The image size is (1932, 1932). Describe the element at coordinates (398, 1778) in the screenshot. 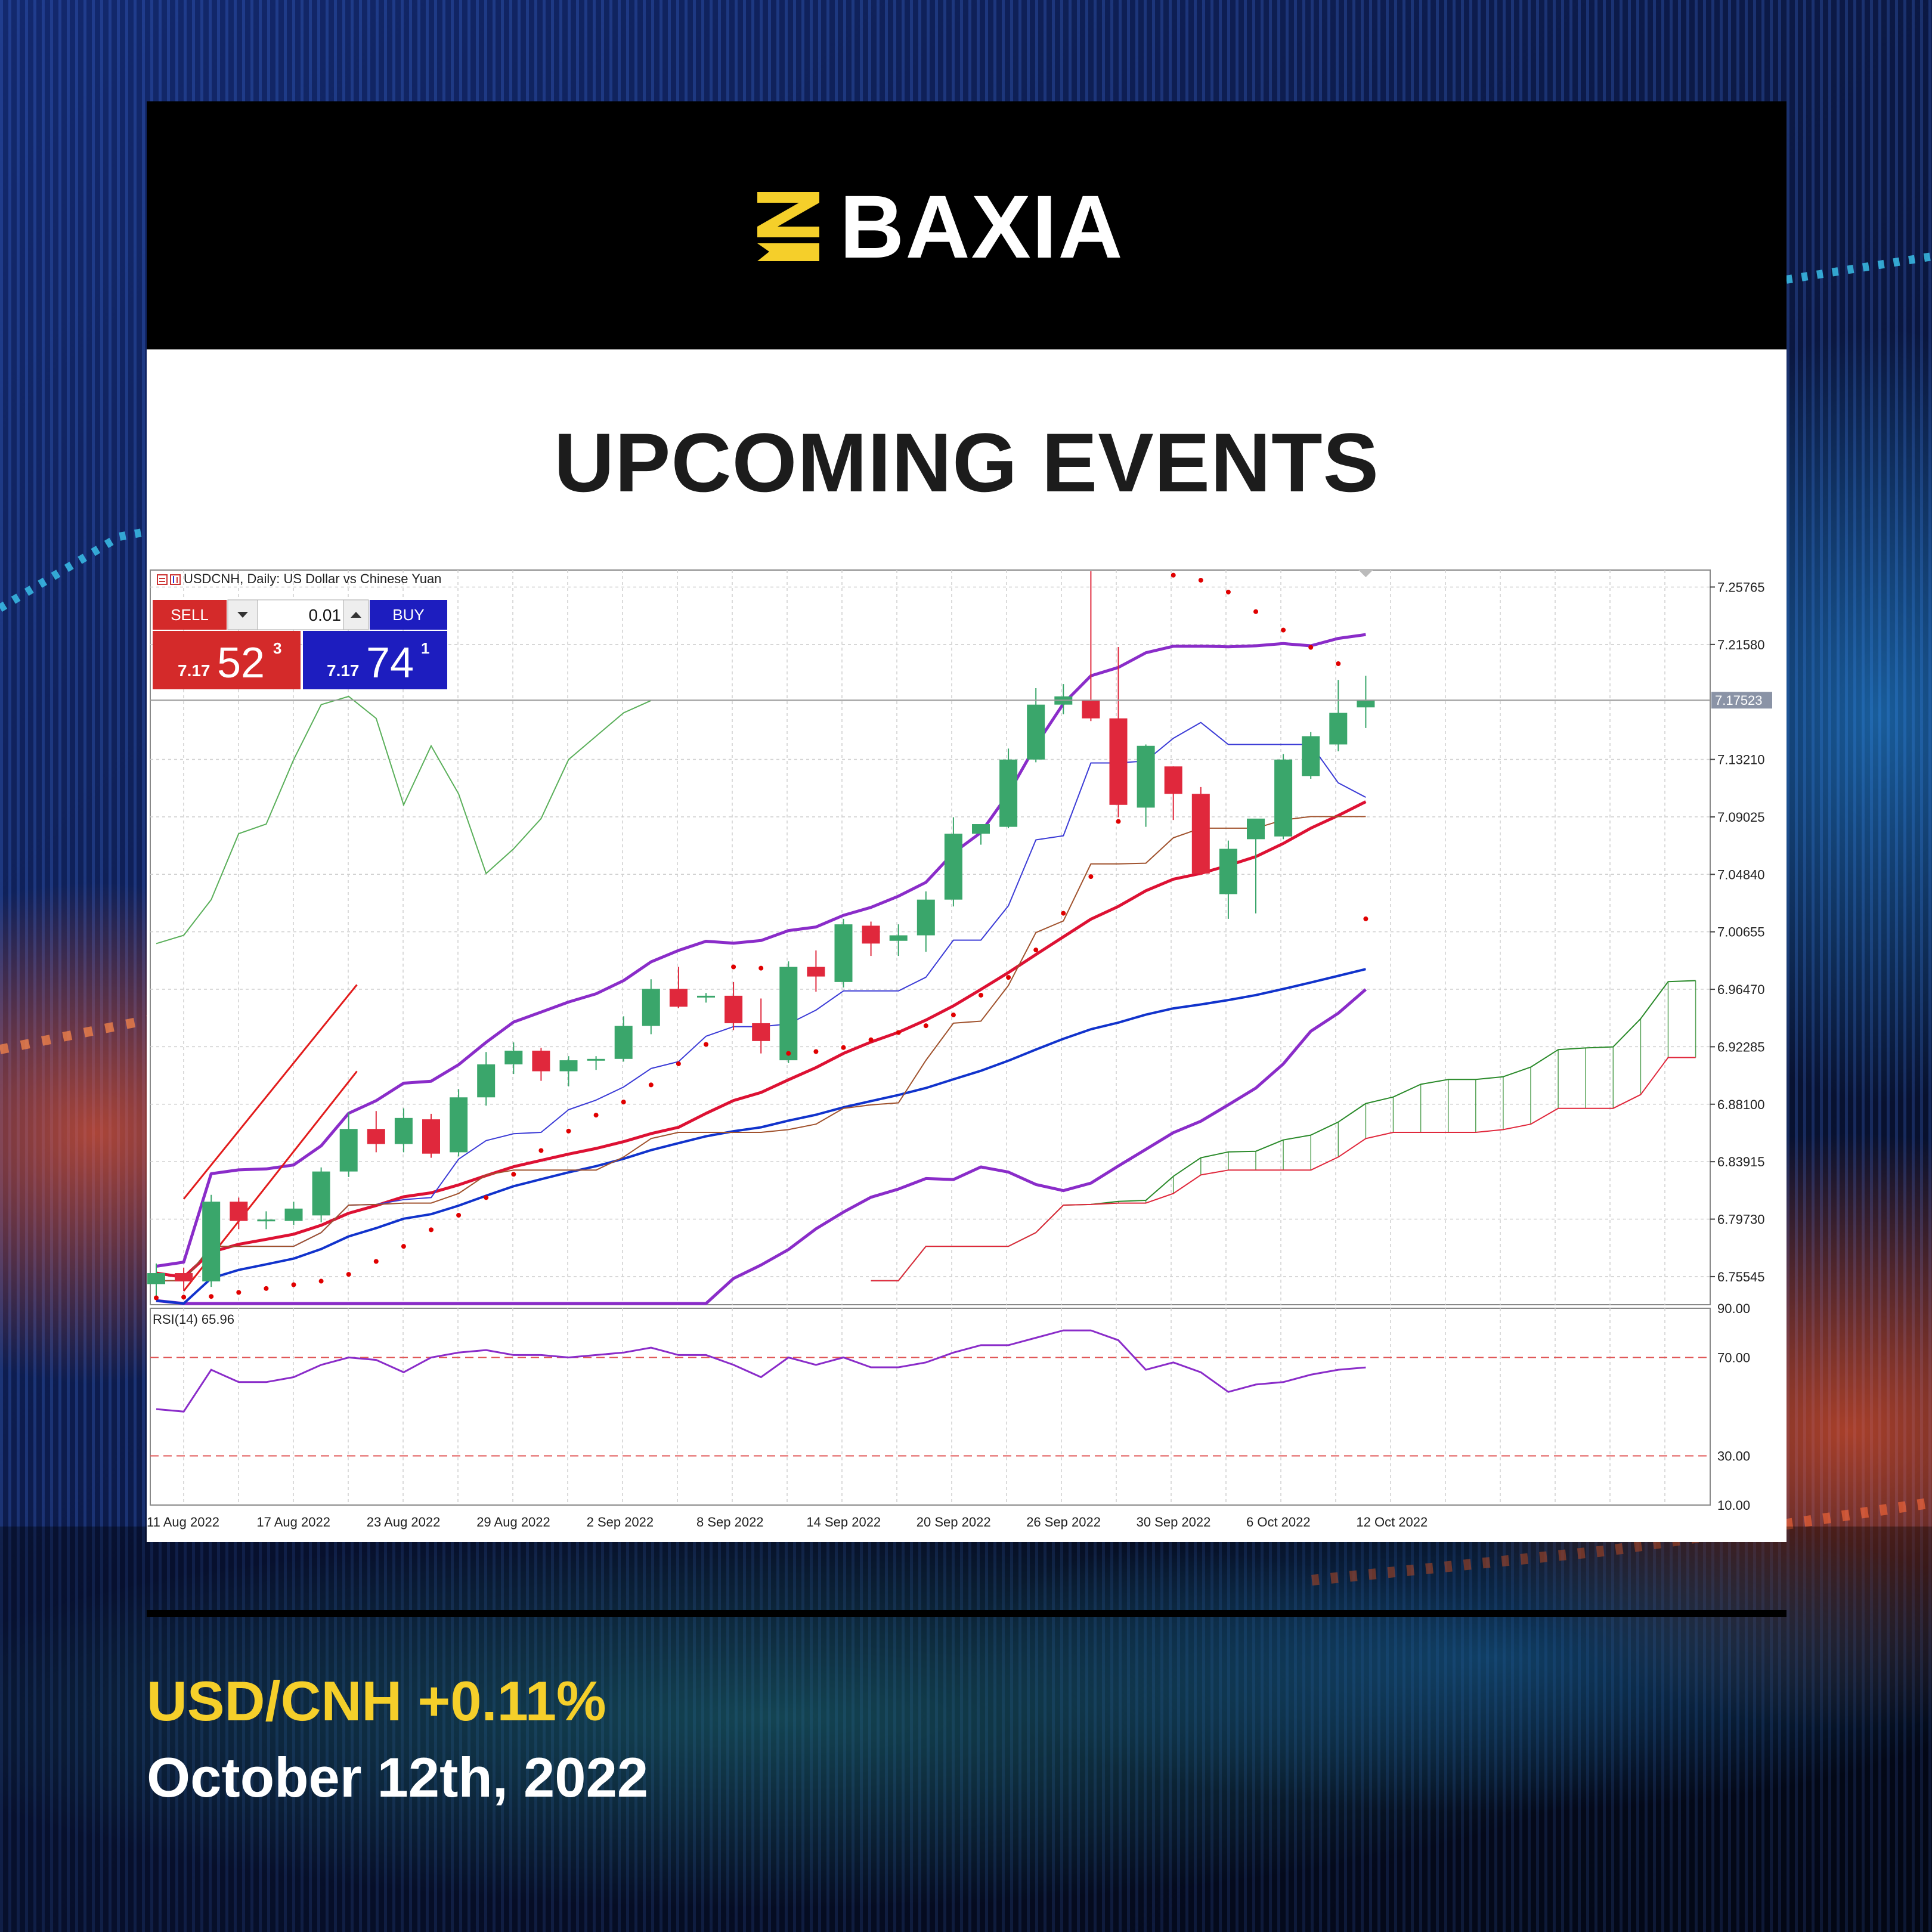

I see `report-date: October 12th, 2022` at that location.